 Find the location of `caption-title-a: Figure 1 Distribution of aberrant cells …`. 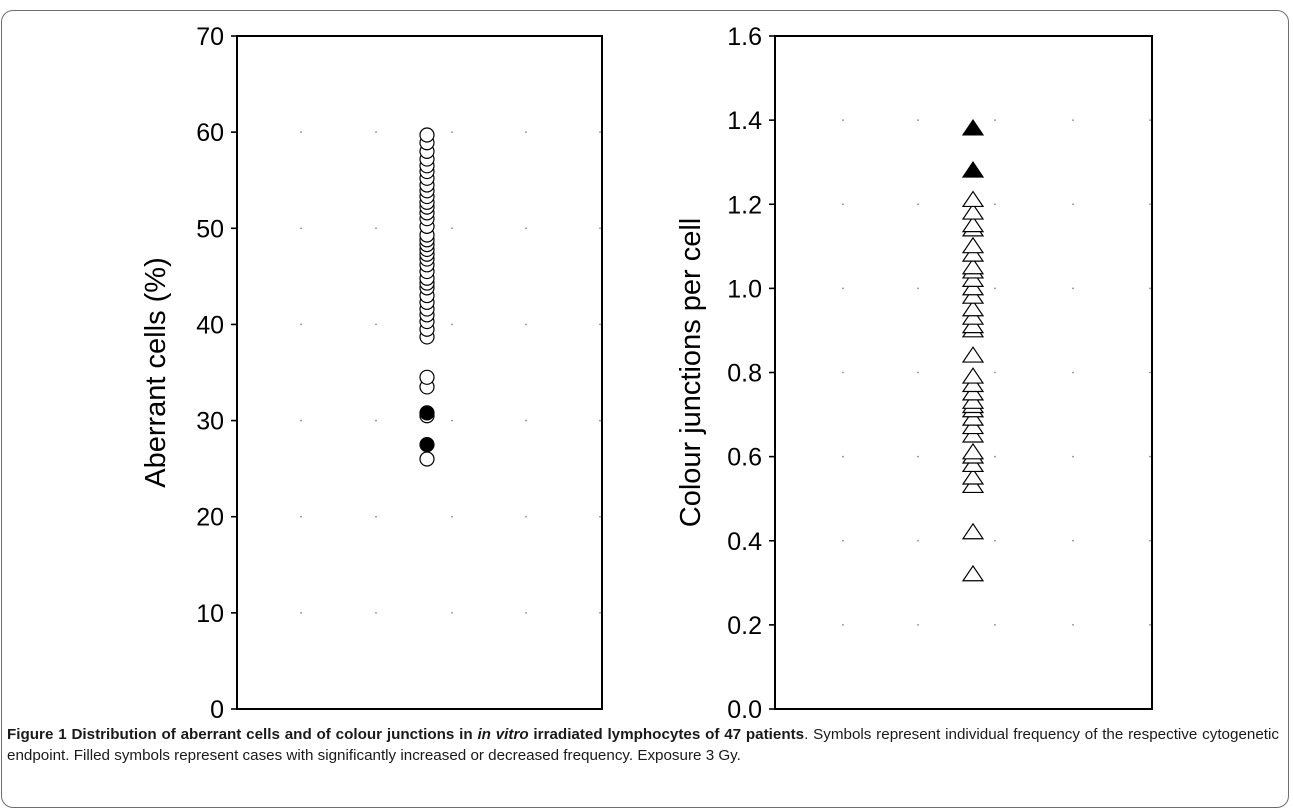

caption-title-a: Figure 1 Distribution of aberrant cells … is located at coordinates (242, 734).